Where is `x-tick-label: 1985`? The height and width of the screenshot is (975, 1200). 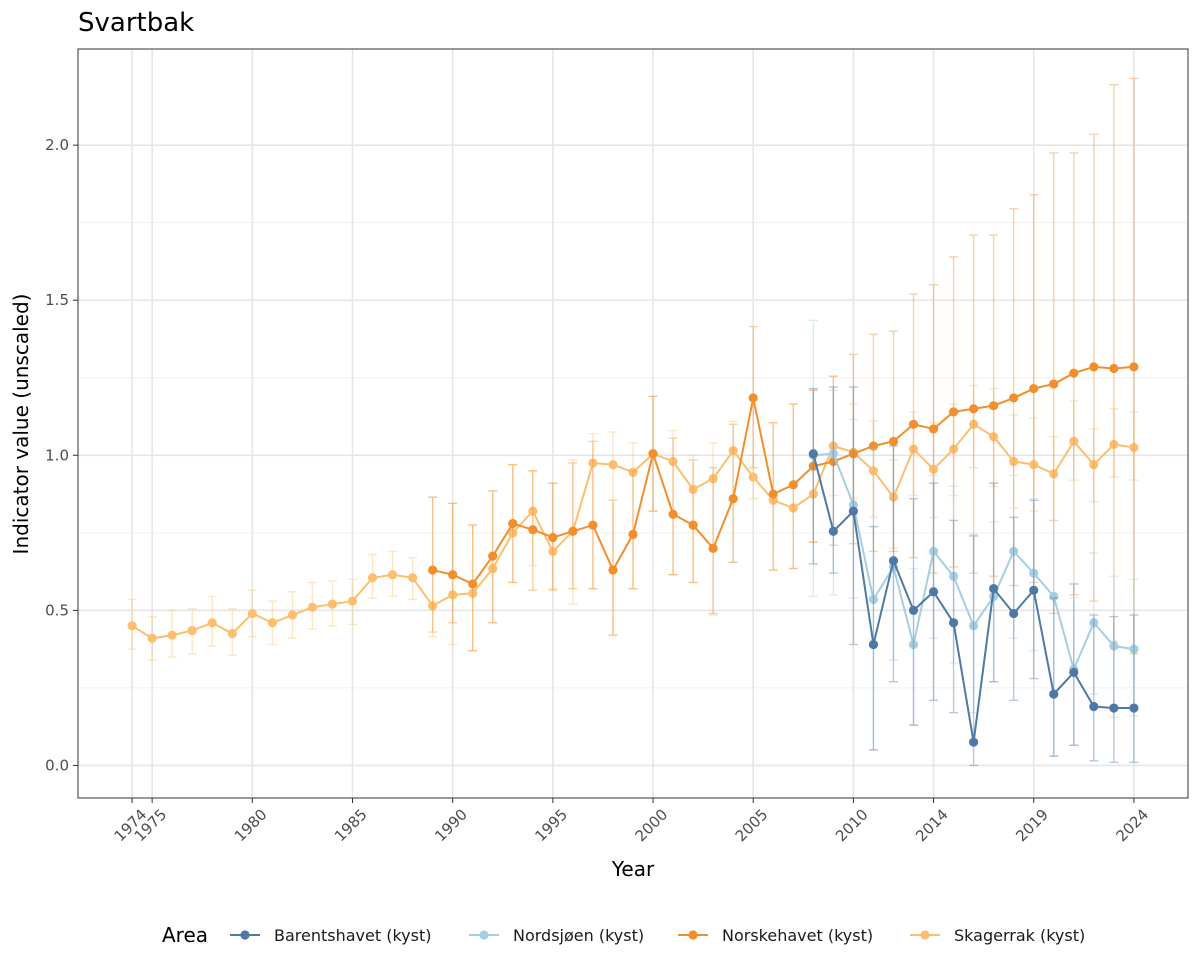 x-tick-label: 1985 is located at coordinates (351, 826).